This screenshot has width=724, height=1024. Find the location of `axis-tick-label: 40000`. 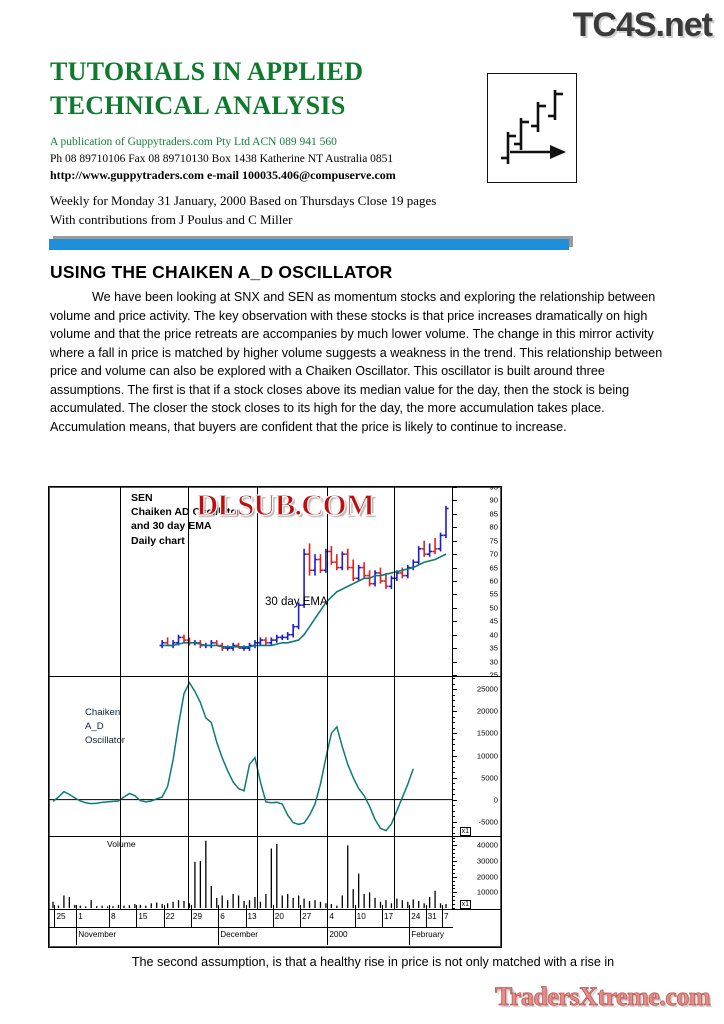

axis-tick-label: 40000 is located at coordinates (487, 845).